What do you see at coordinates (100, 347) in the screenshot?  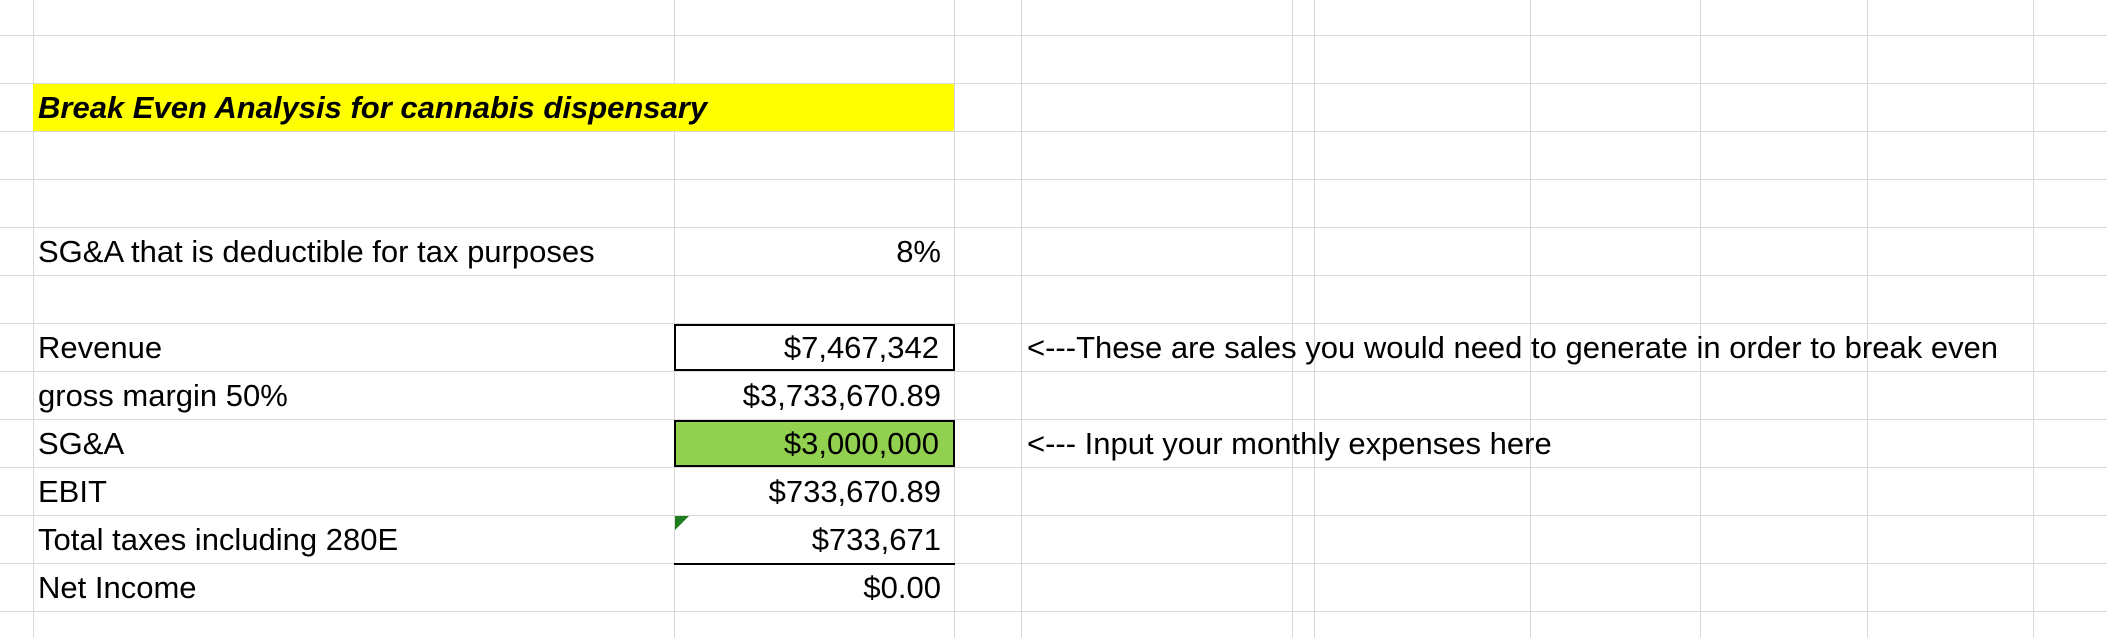 I see `revenue-label-cell: Revenue` at bounding box center [100, 347].